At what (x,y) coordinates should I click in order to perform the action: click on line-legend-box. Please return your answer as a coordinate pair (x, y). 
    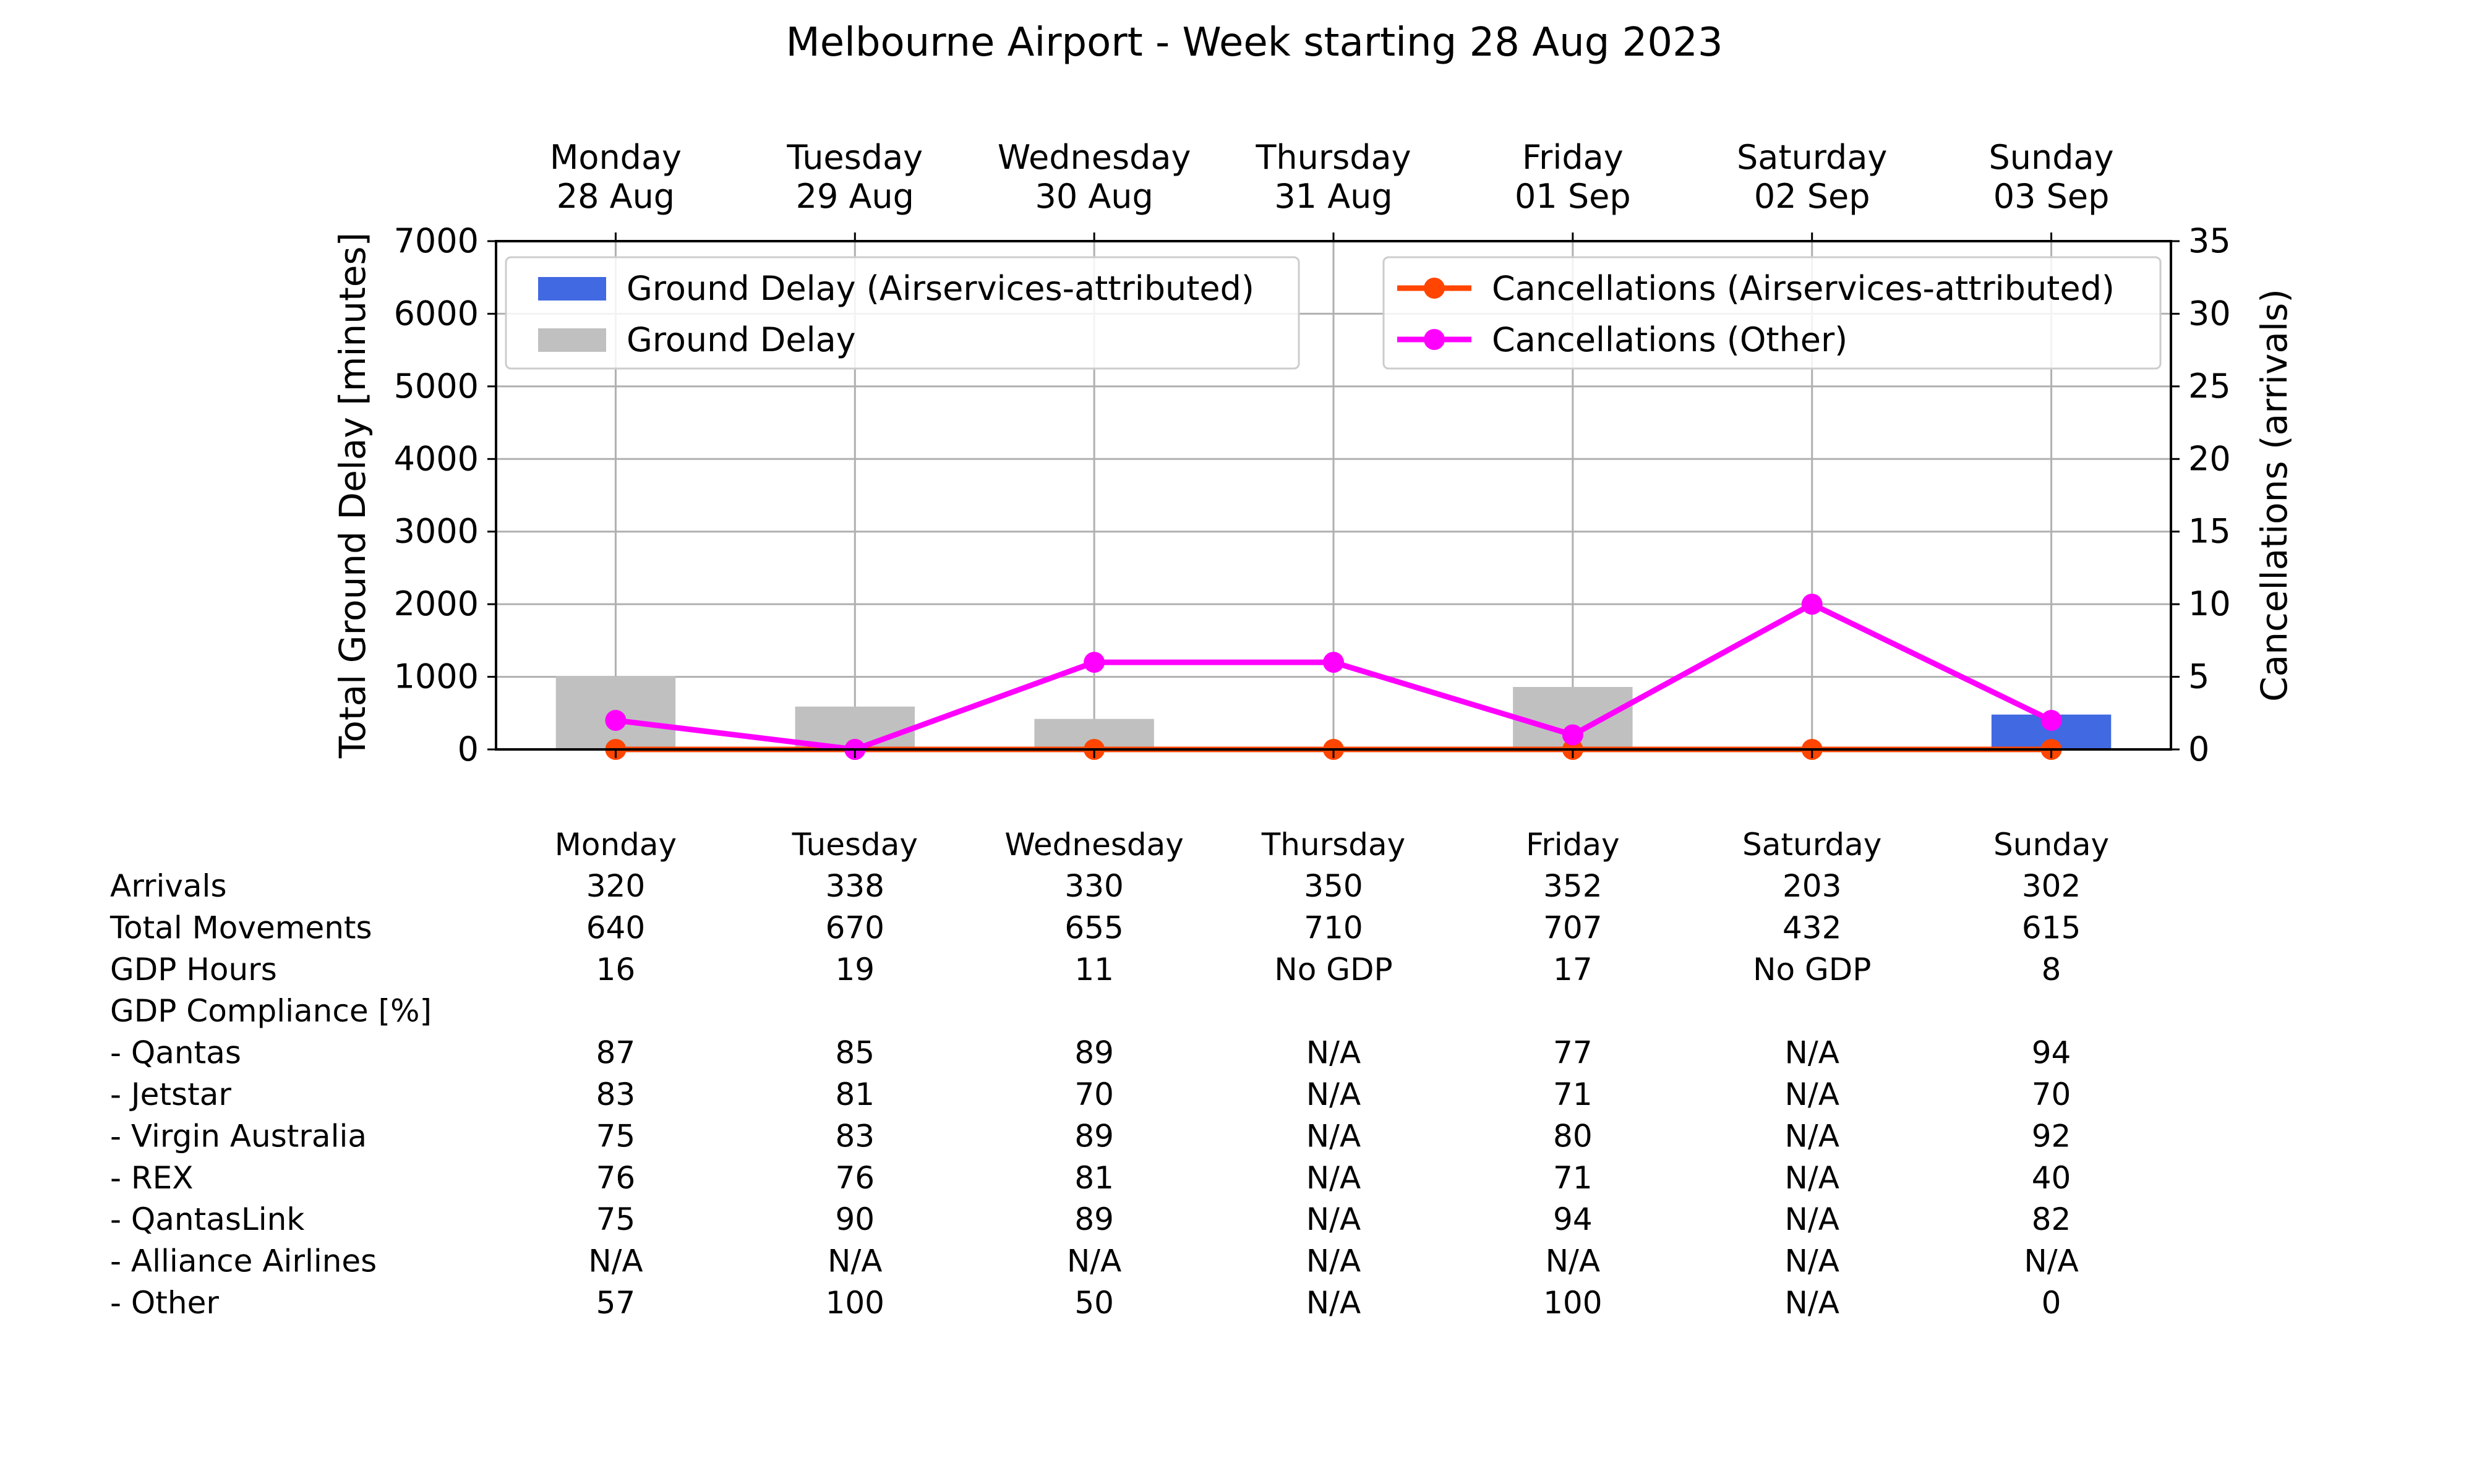
    Looking at the image, I should click on (1772, 313).